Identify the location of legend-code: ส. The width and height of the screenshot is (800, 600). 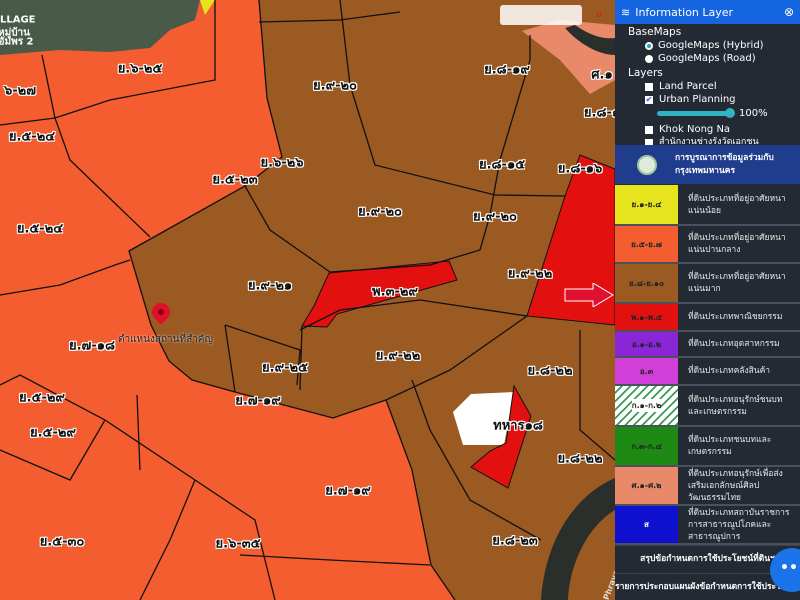
(646, 524).